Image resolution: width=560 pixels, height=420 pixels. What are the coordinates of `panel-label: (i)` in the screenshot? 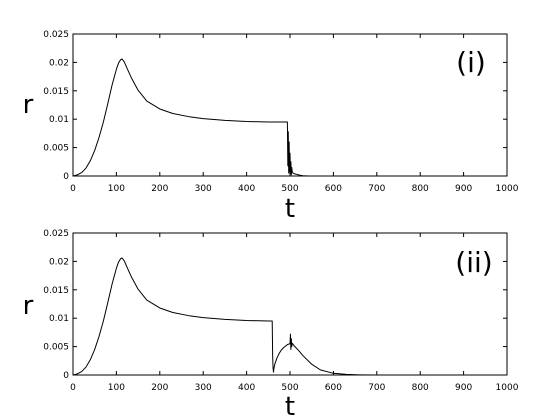 It's located at (471, 62).